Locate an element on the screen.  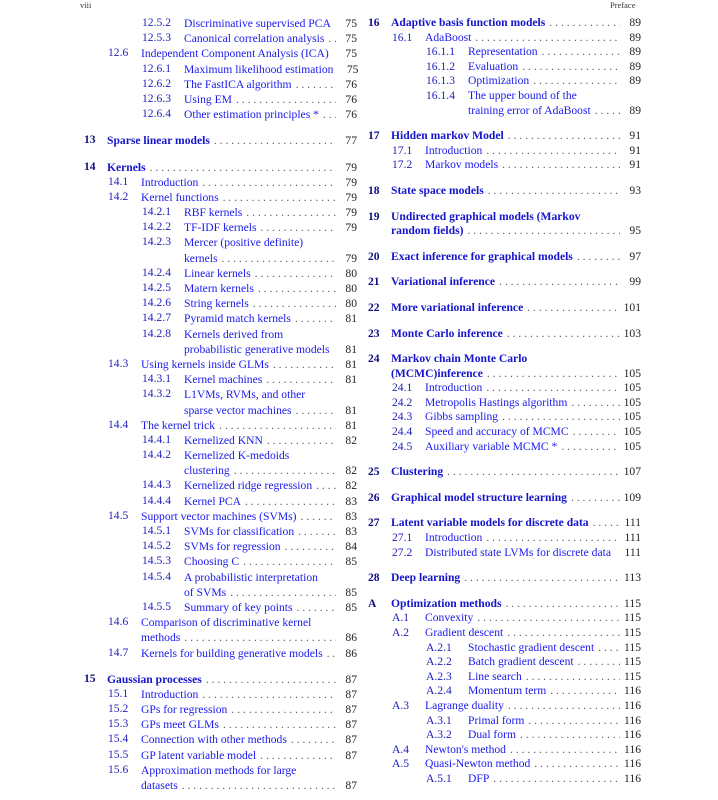
toc-subsection-entry: 16.1.3 Optimization 89 is located at coordinates (504, 81).